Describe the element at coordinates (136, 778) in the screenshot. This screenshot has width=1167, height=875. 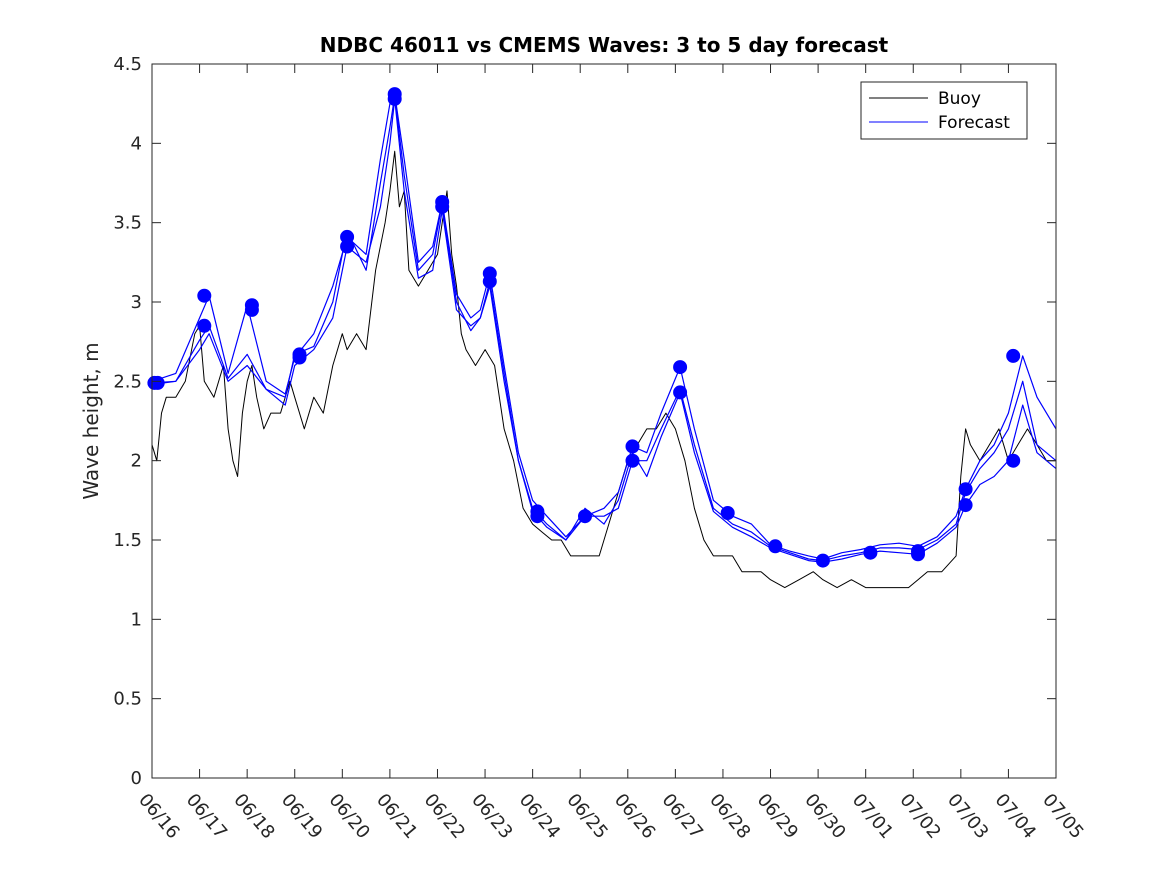
I see `y-tick-label: 0` at that location.